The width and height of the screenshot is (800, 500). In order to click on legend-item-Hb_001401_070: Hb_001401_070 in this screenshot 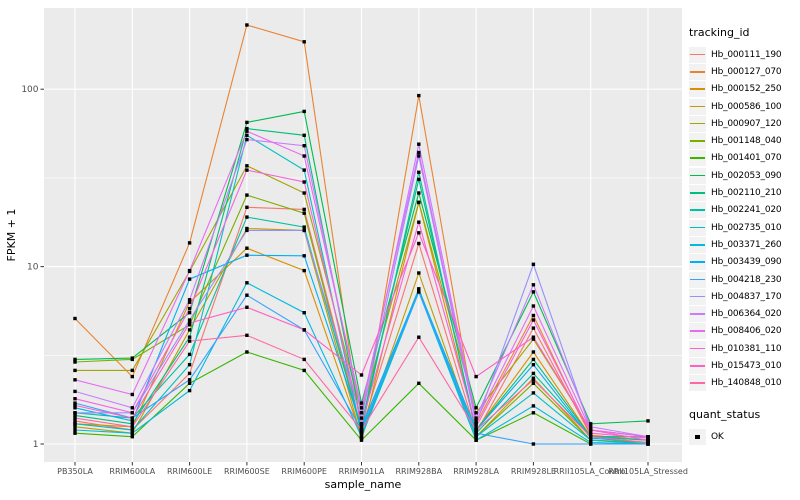, I will do `click(744, 158)`.